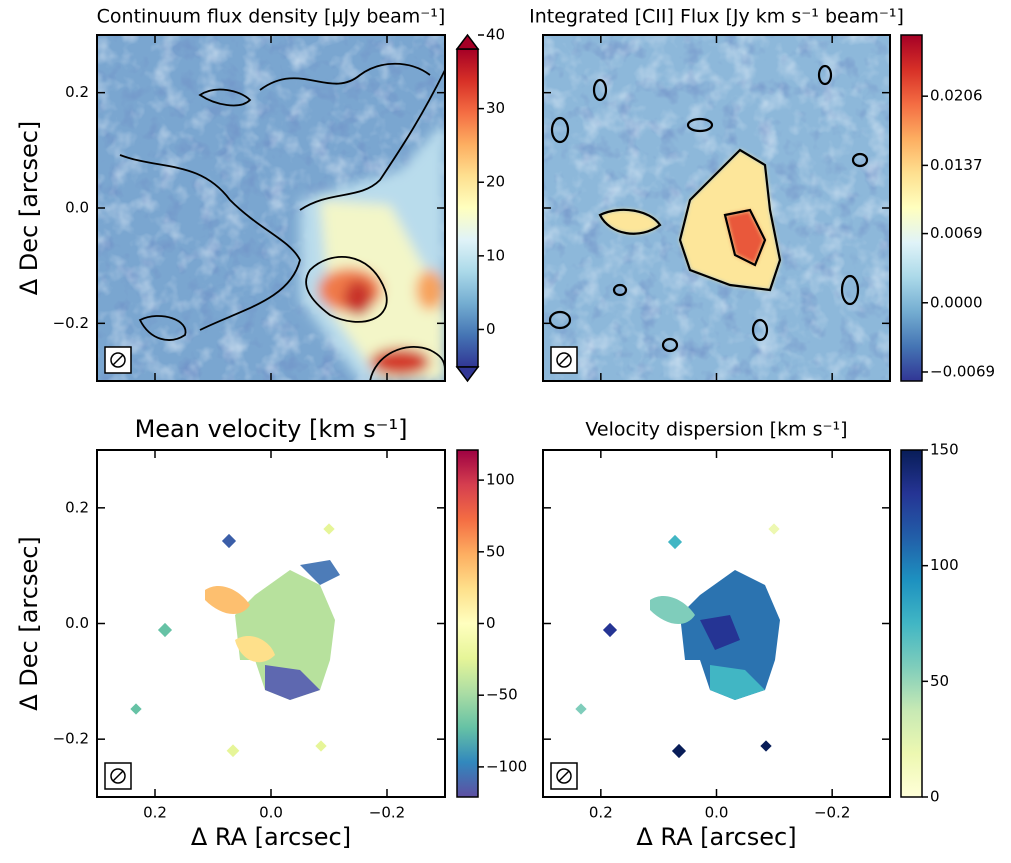 The width and height of the screenshot is (1011, 863). Describe the element at coordinates (502, 695) in the screenshot. I see `colorbar-tick-label: −50` at that location.